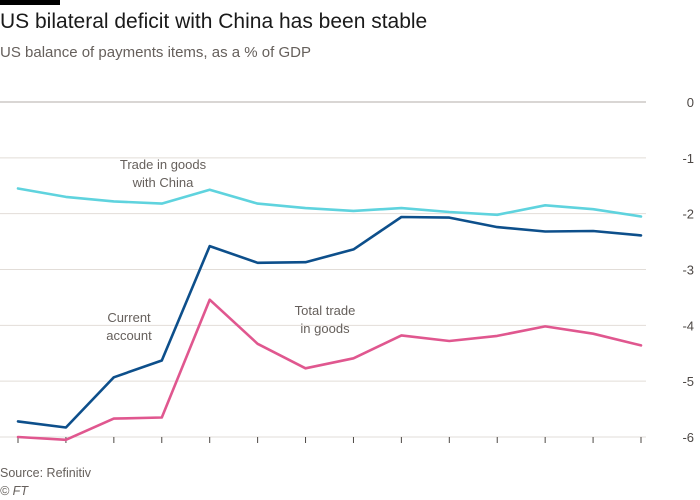  What do you see at coordinates (688, 437) in the screenshot?
I see `y-tick-label: -6` at bounding box center [688, 437].